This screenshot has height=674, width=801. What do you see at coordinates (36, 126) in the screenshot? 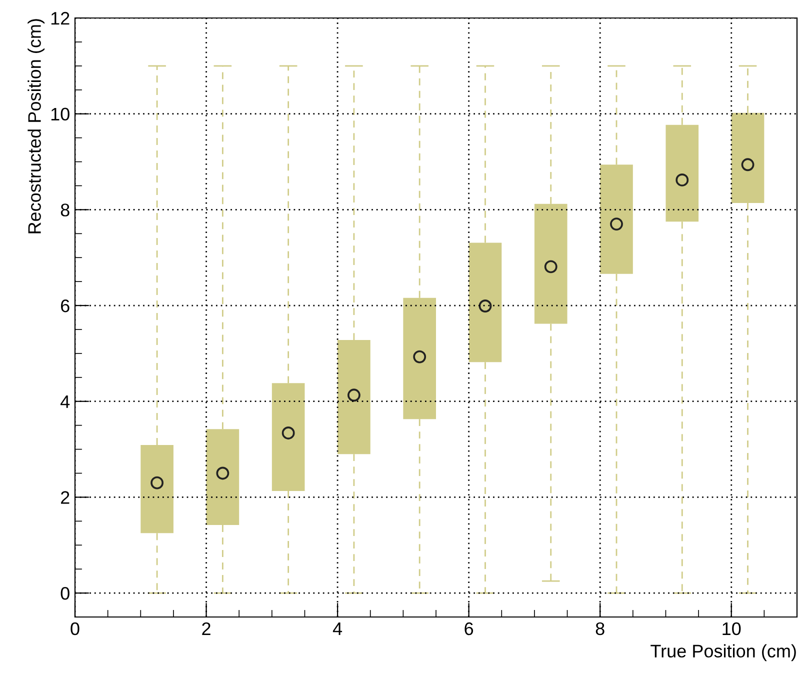
I see `y-axis-title: Recostructed Position (cm)` at bounding box center [36, 126].